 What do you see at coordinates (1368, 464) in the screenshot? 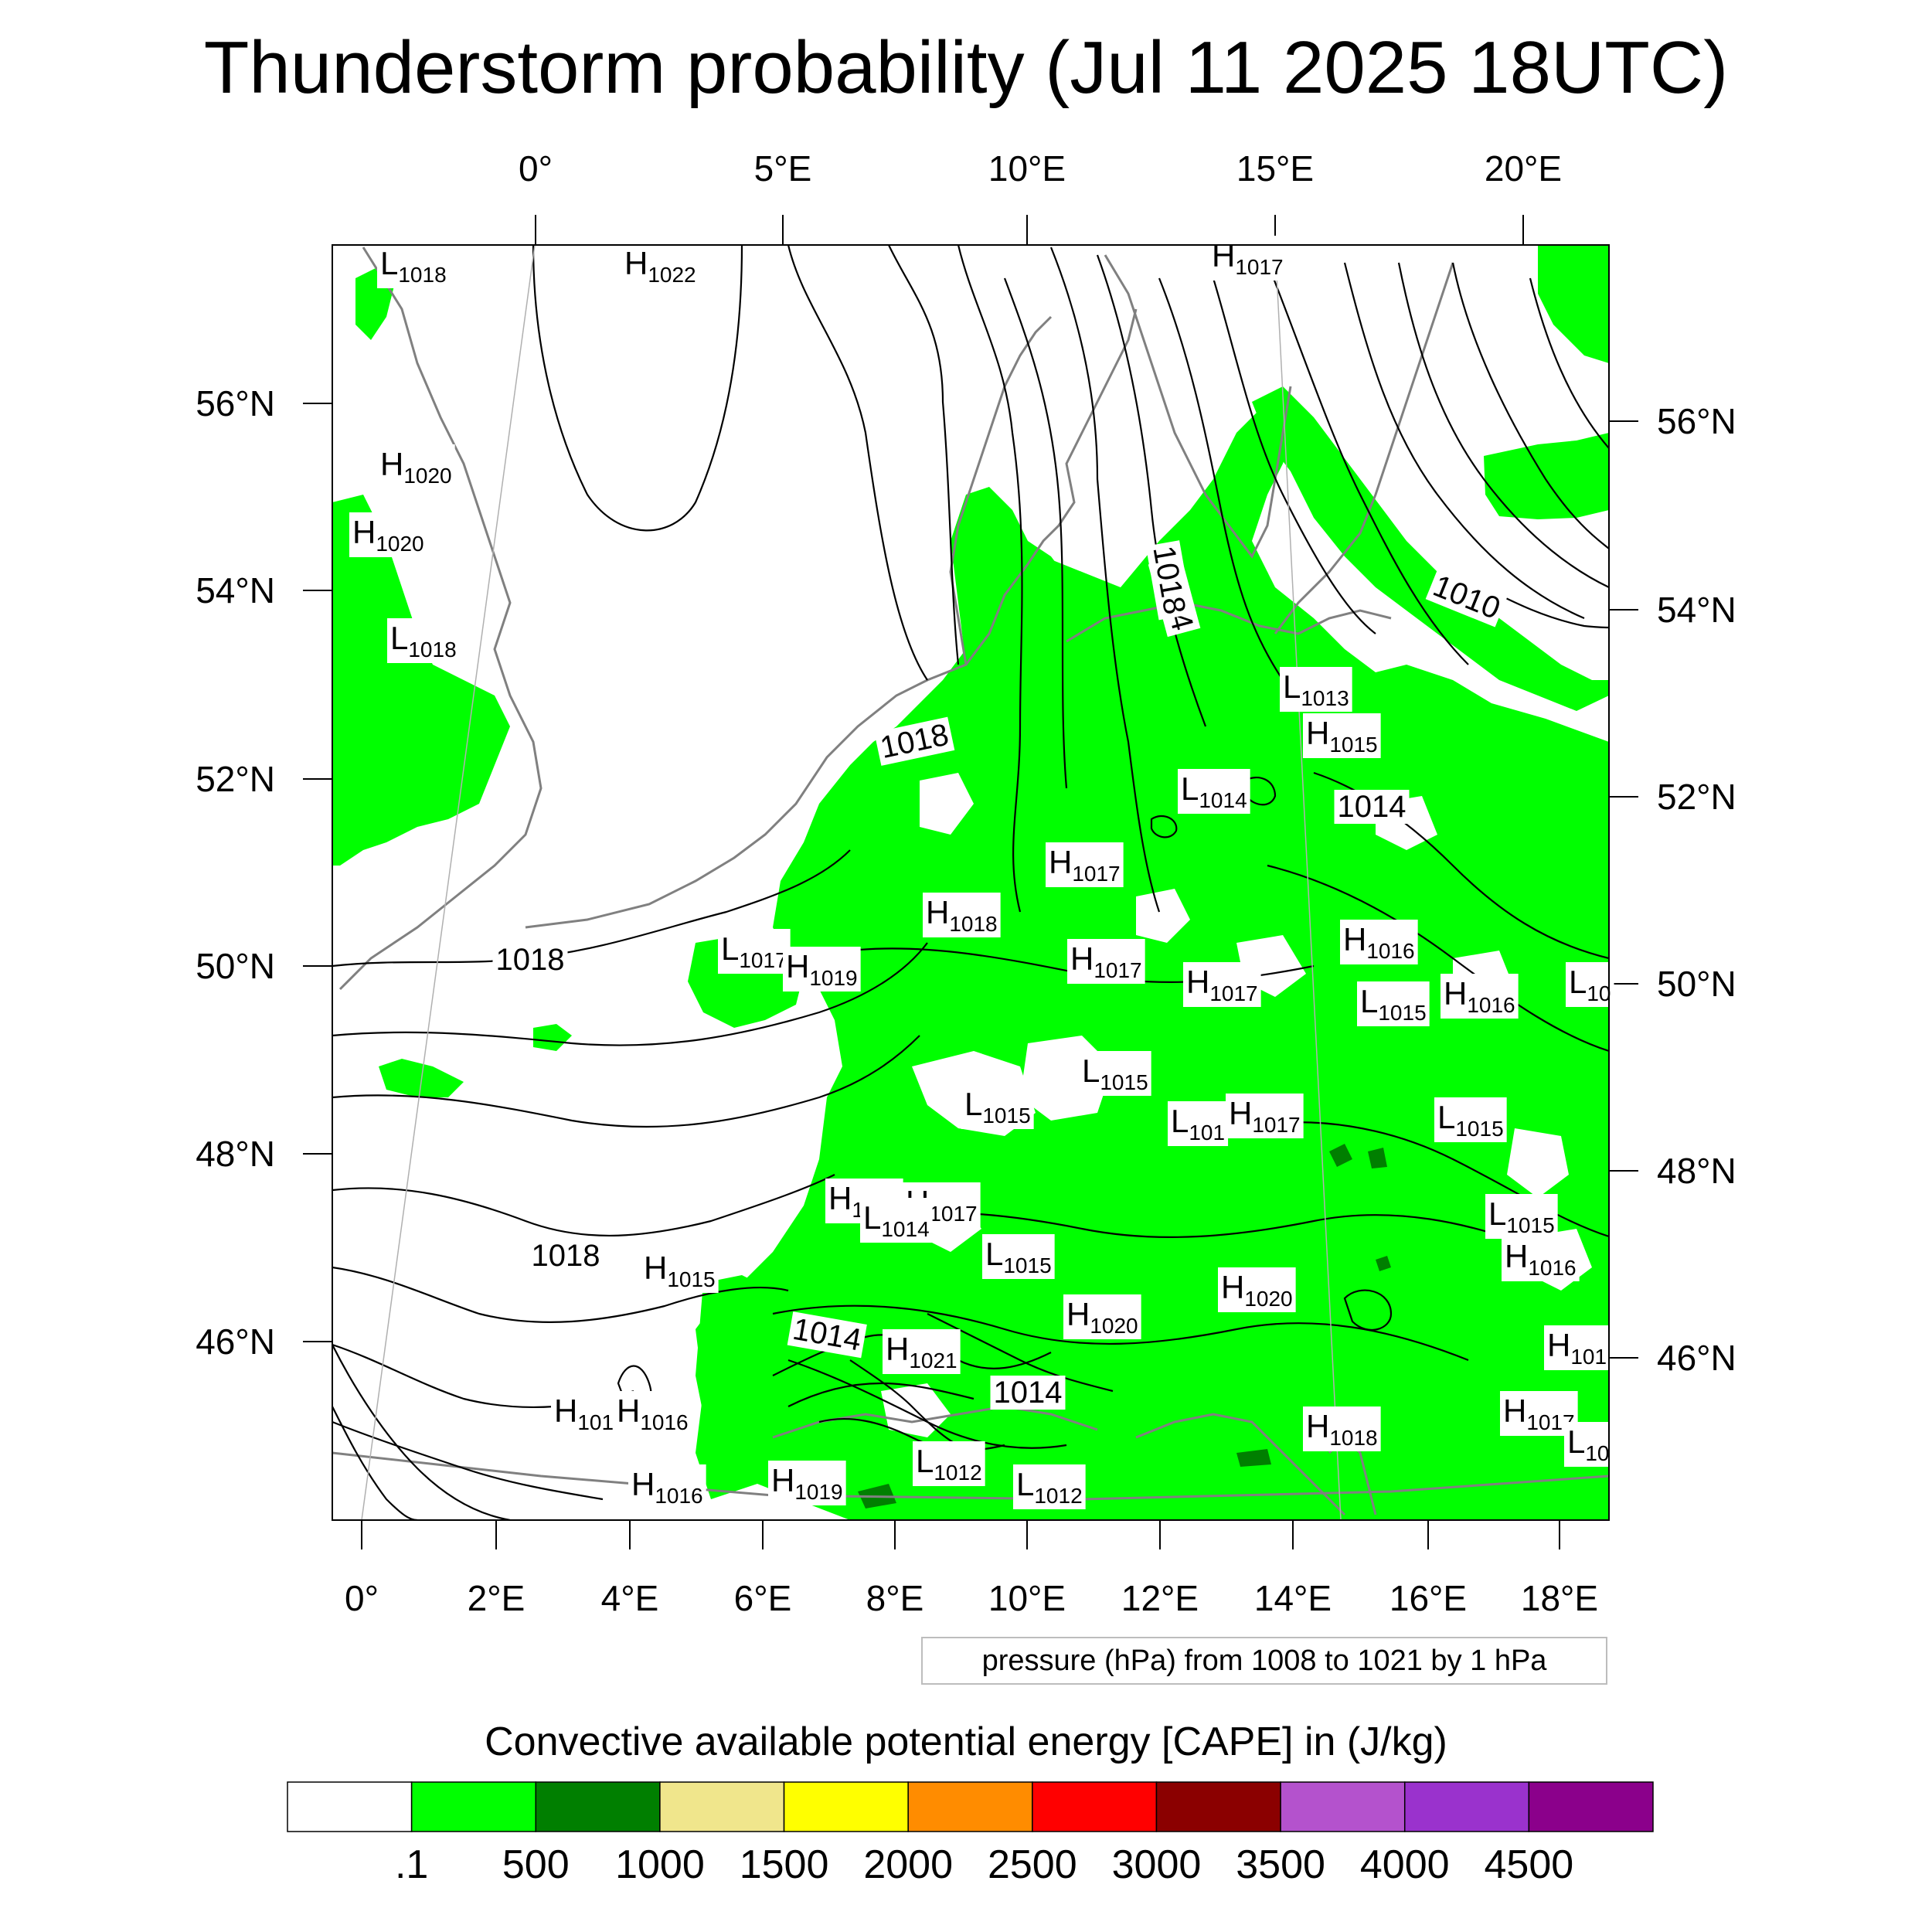
I see `isobar-1013-ne` at bounding box center [1368, 464].